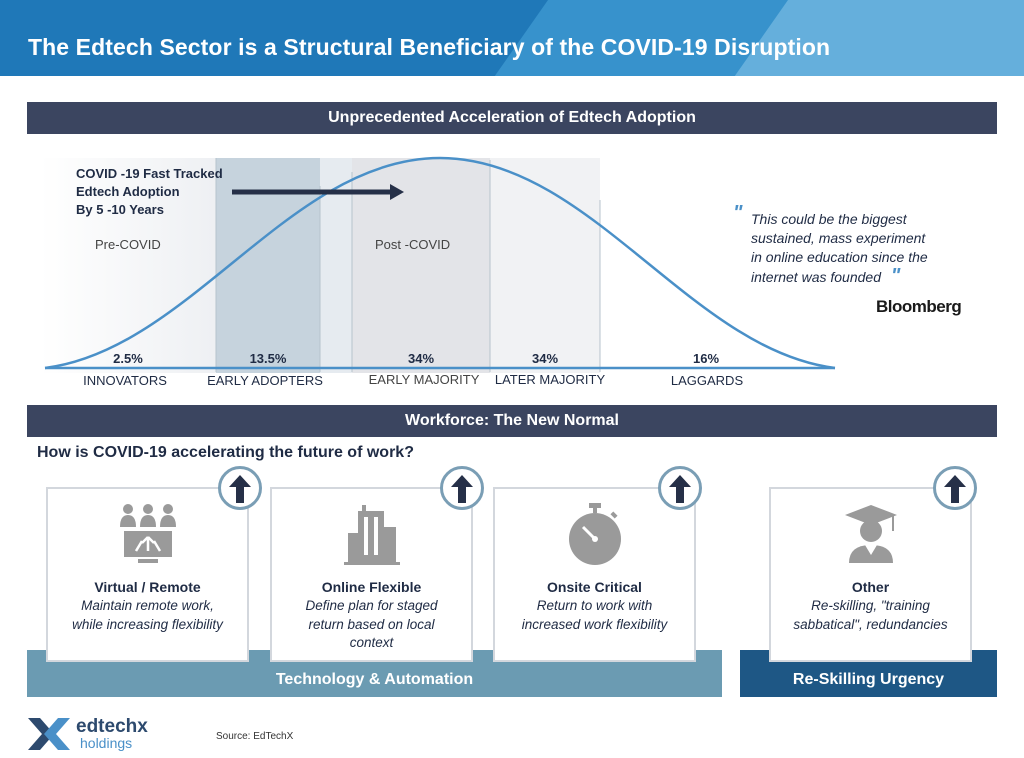  Describe the element at coordinates (594, 587) in the screenshot. I see `card-title: Onsite Critical` at that location.